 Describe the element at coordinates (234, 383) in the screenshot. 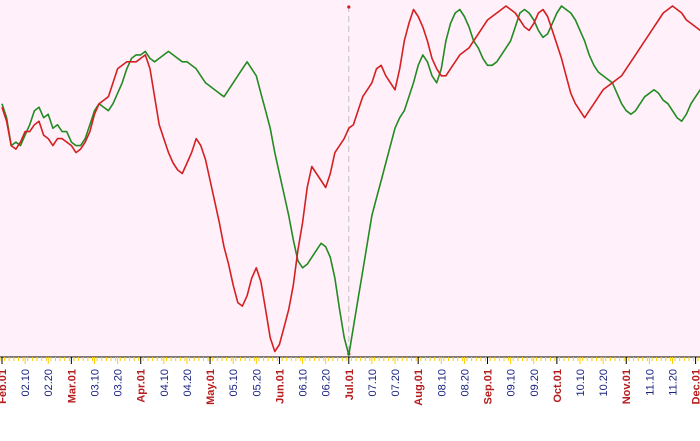

I see `x-tick-label: 05.10` at that location.